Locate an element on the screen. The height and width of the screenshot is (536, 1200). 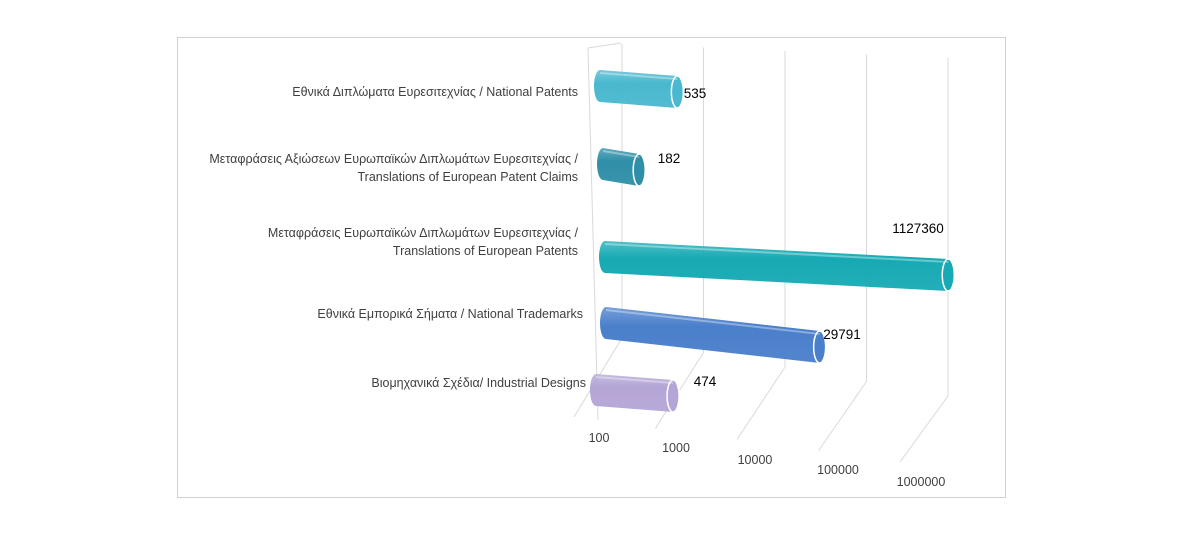
data-label: 29791 is located at coordinates (842, 334).